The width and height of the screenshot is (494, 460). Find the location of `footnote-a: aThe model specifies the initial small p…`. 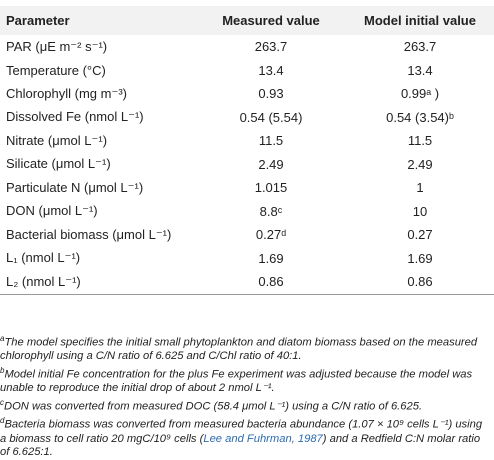

footnote-a: aThe model specifies the initial small p… is located at coordinates (245, 348).